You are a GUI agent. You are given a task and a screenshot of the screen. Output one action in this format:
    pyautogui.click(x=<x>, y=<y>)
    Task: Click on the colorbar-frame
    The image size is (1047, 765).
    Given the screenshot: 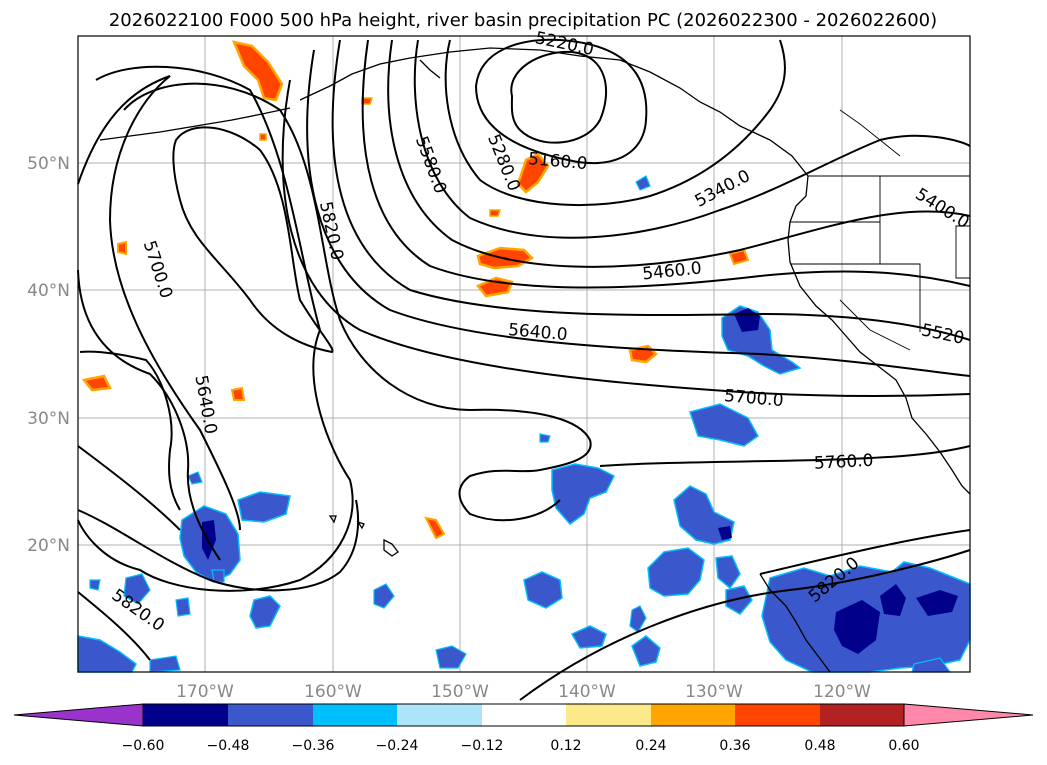 What is the action you would take?
    pyautogui.click(x=523, y=715)
    